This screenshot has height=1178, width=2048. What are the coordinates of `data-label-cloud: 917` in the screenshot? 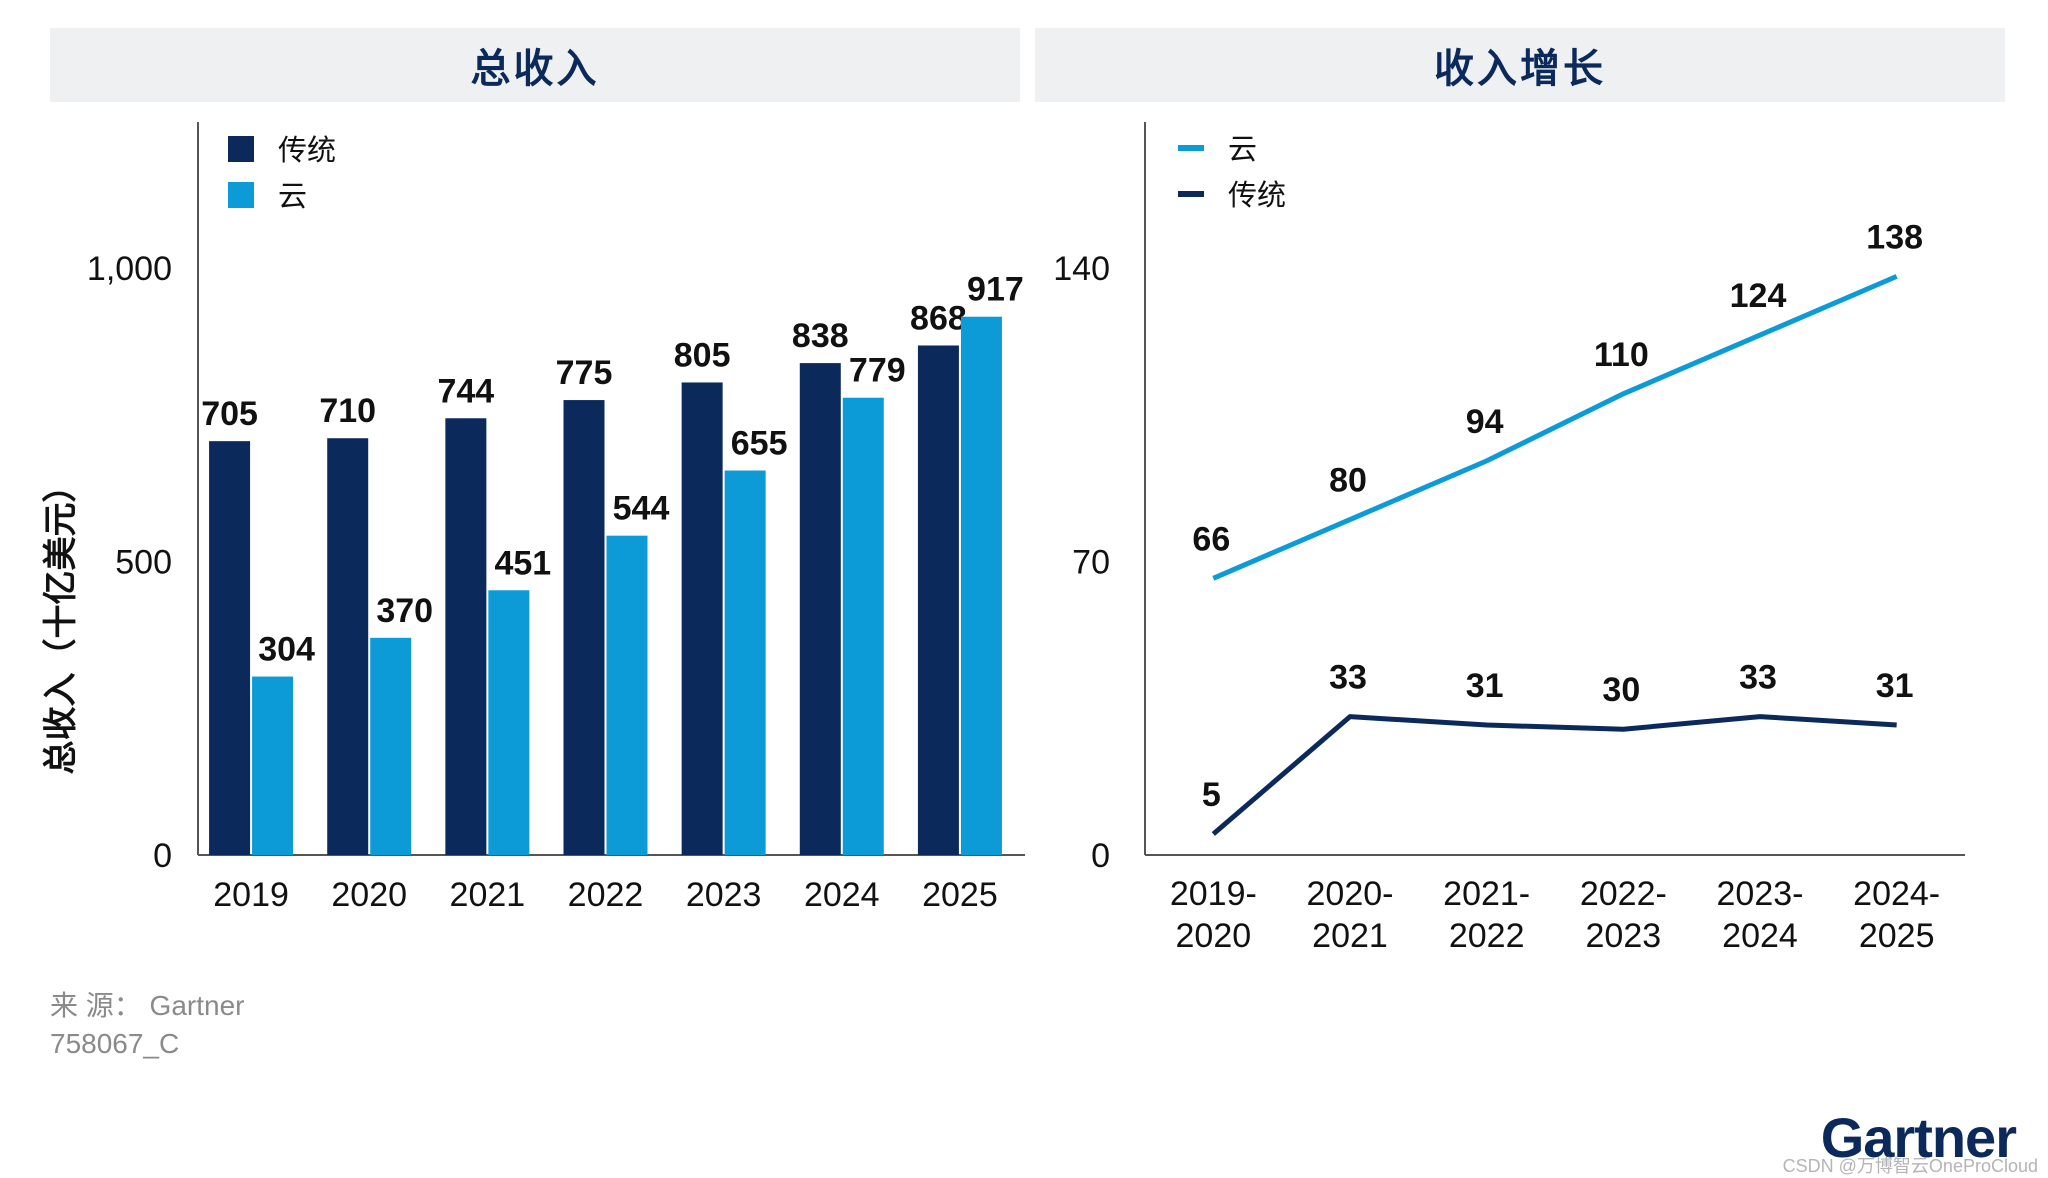 It's located at (995, 290).